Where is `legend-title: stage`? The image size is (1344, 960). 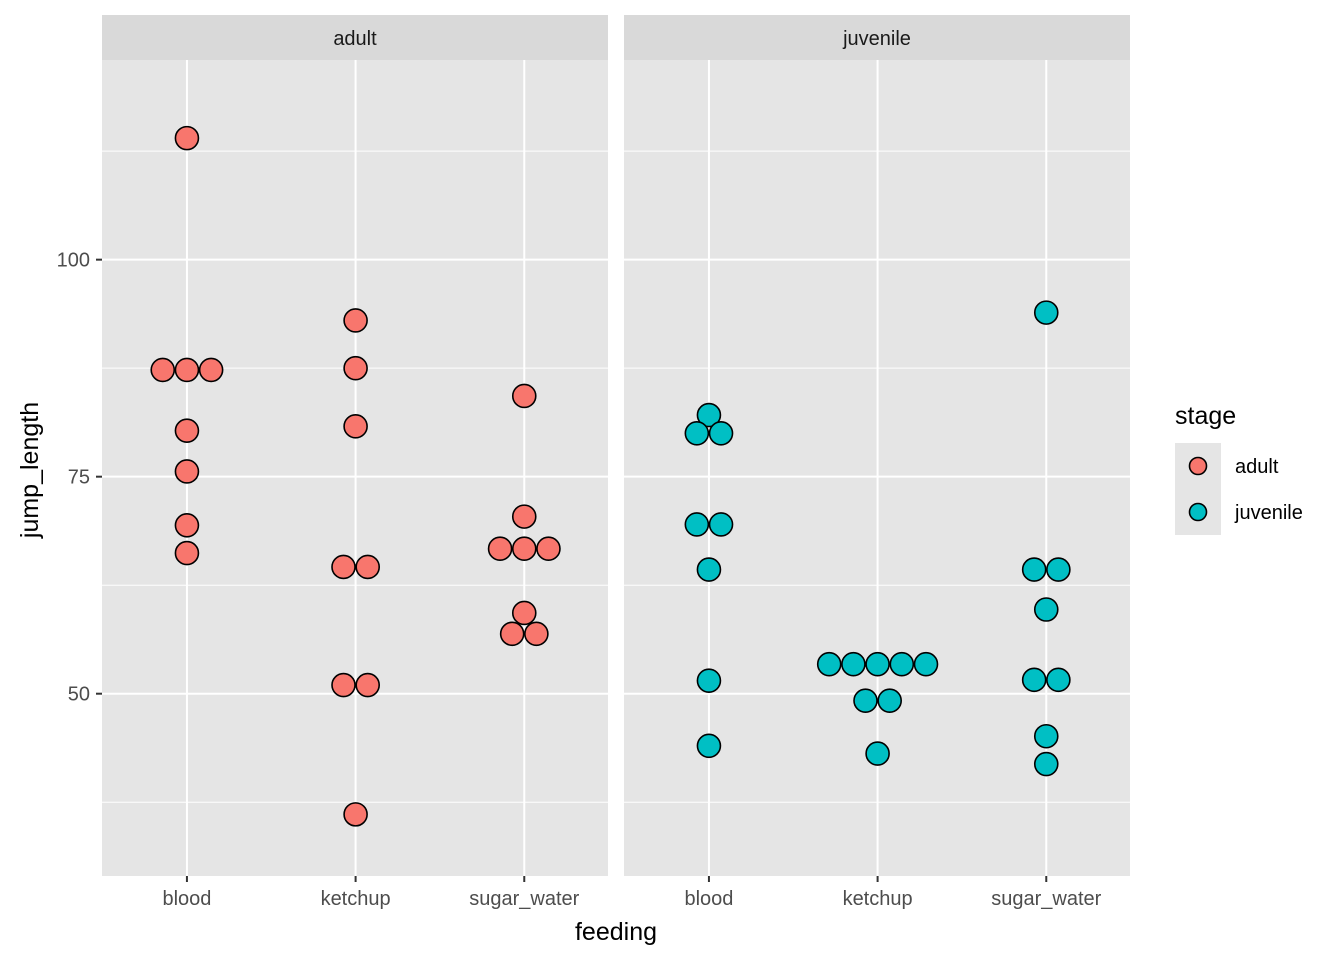 legend-title: stage is located at coordinates (1205, 416).